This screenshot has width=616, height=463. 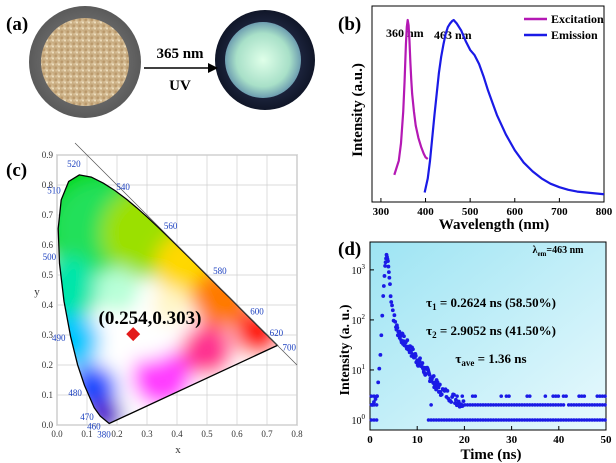 I want to click on d-x-tick-label: 0, so click(x=370, y=440).